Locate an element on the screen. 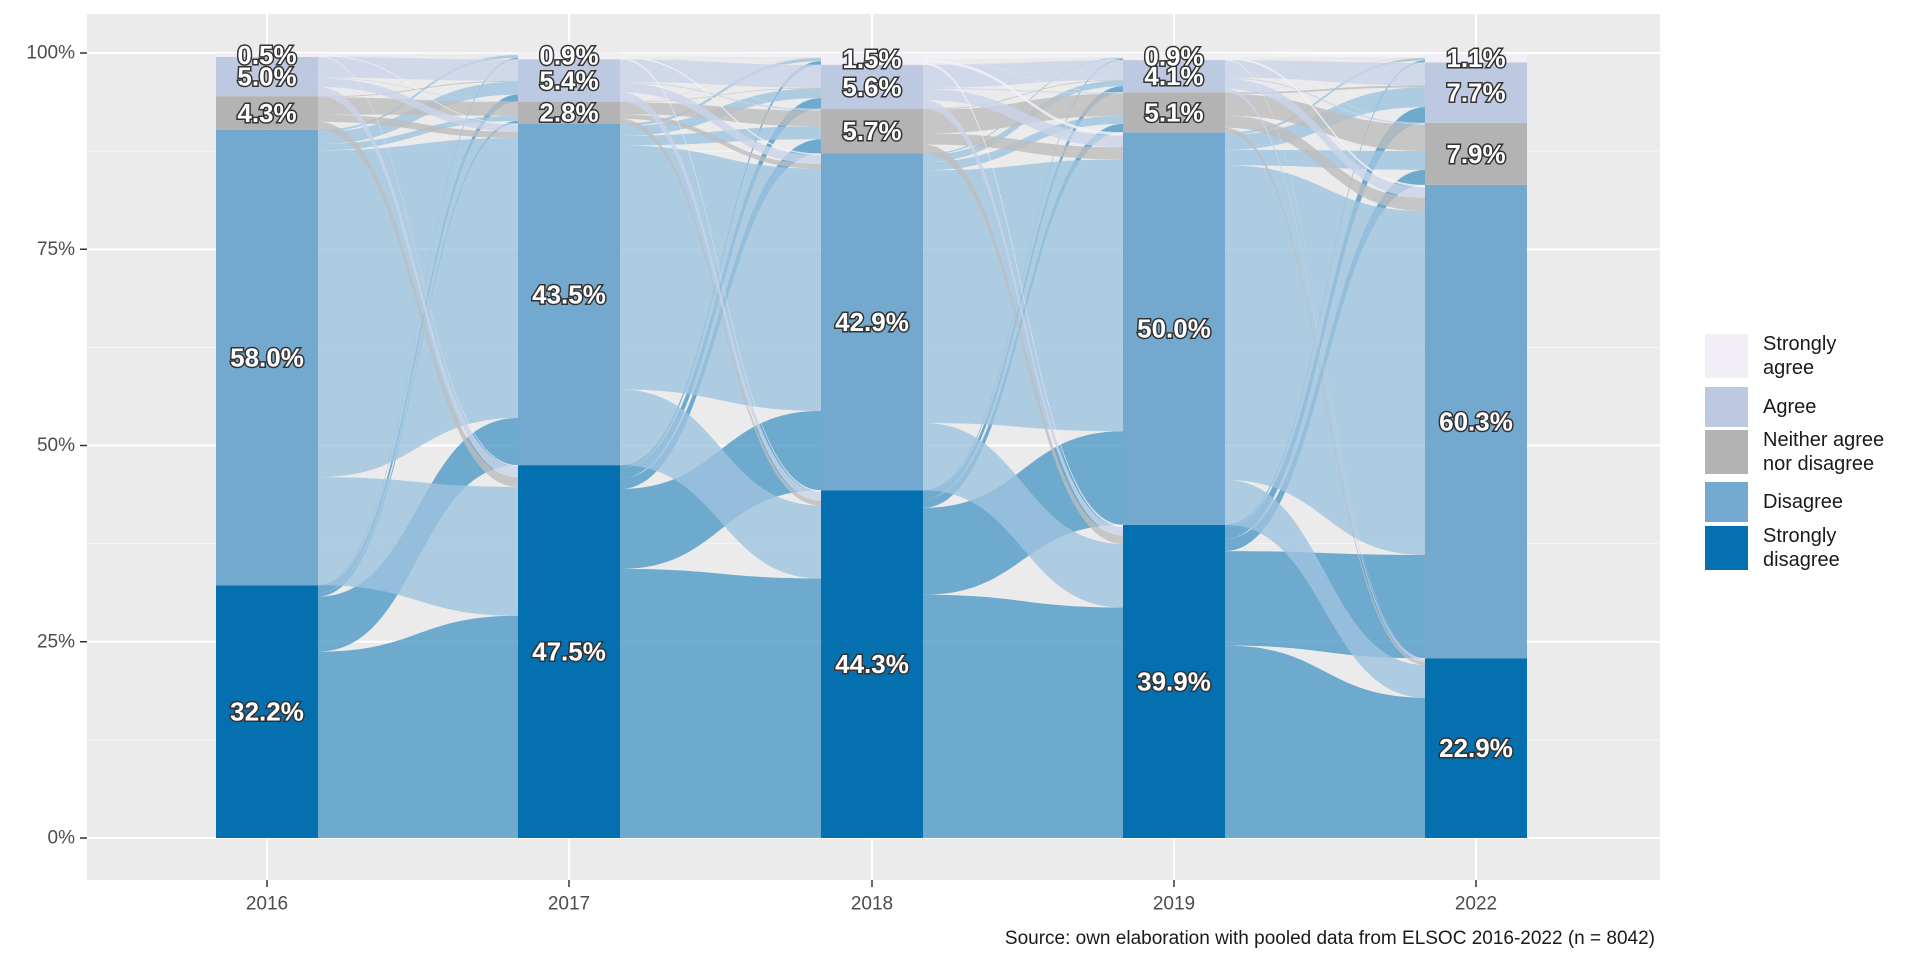 The width and height of the screenshot is (1920, 960). flow-disagree-to-disagree is located at coordinates (720, 278).